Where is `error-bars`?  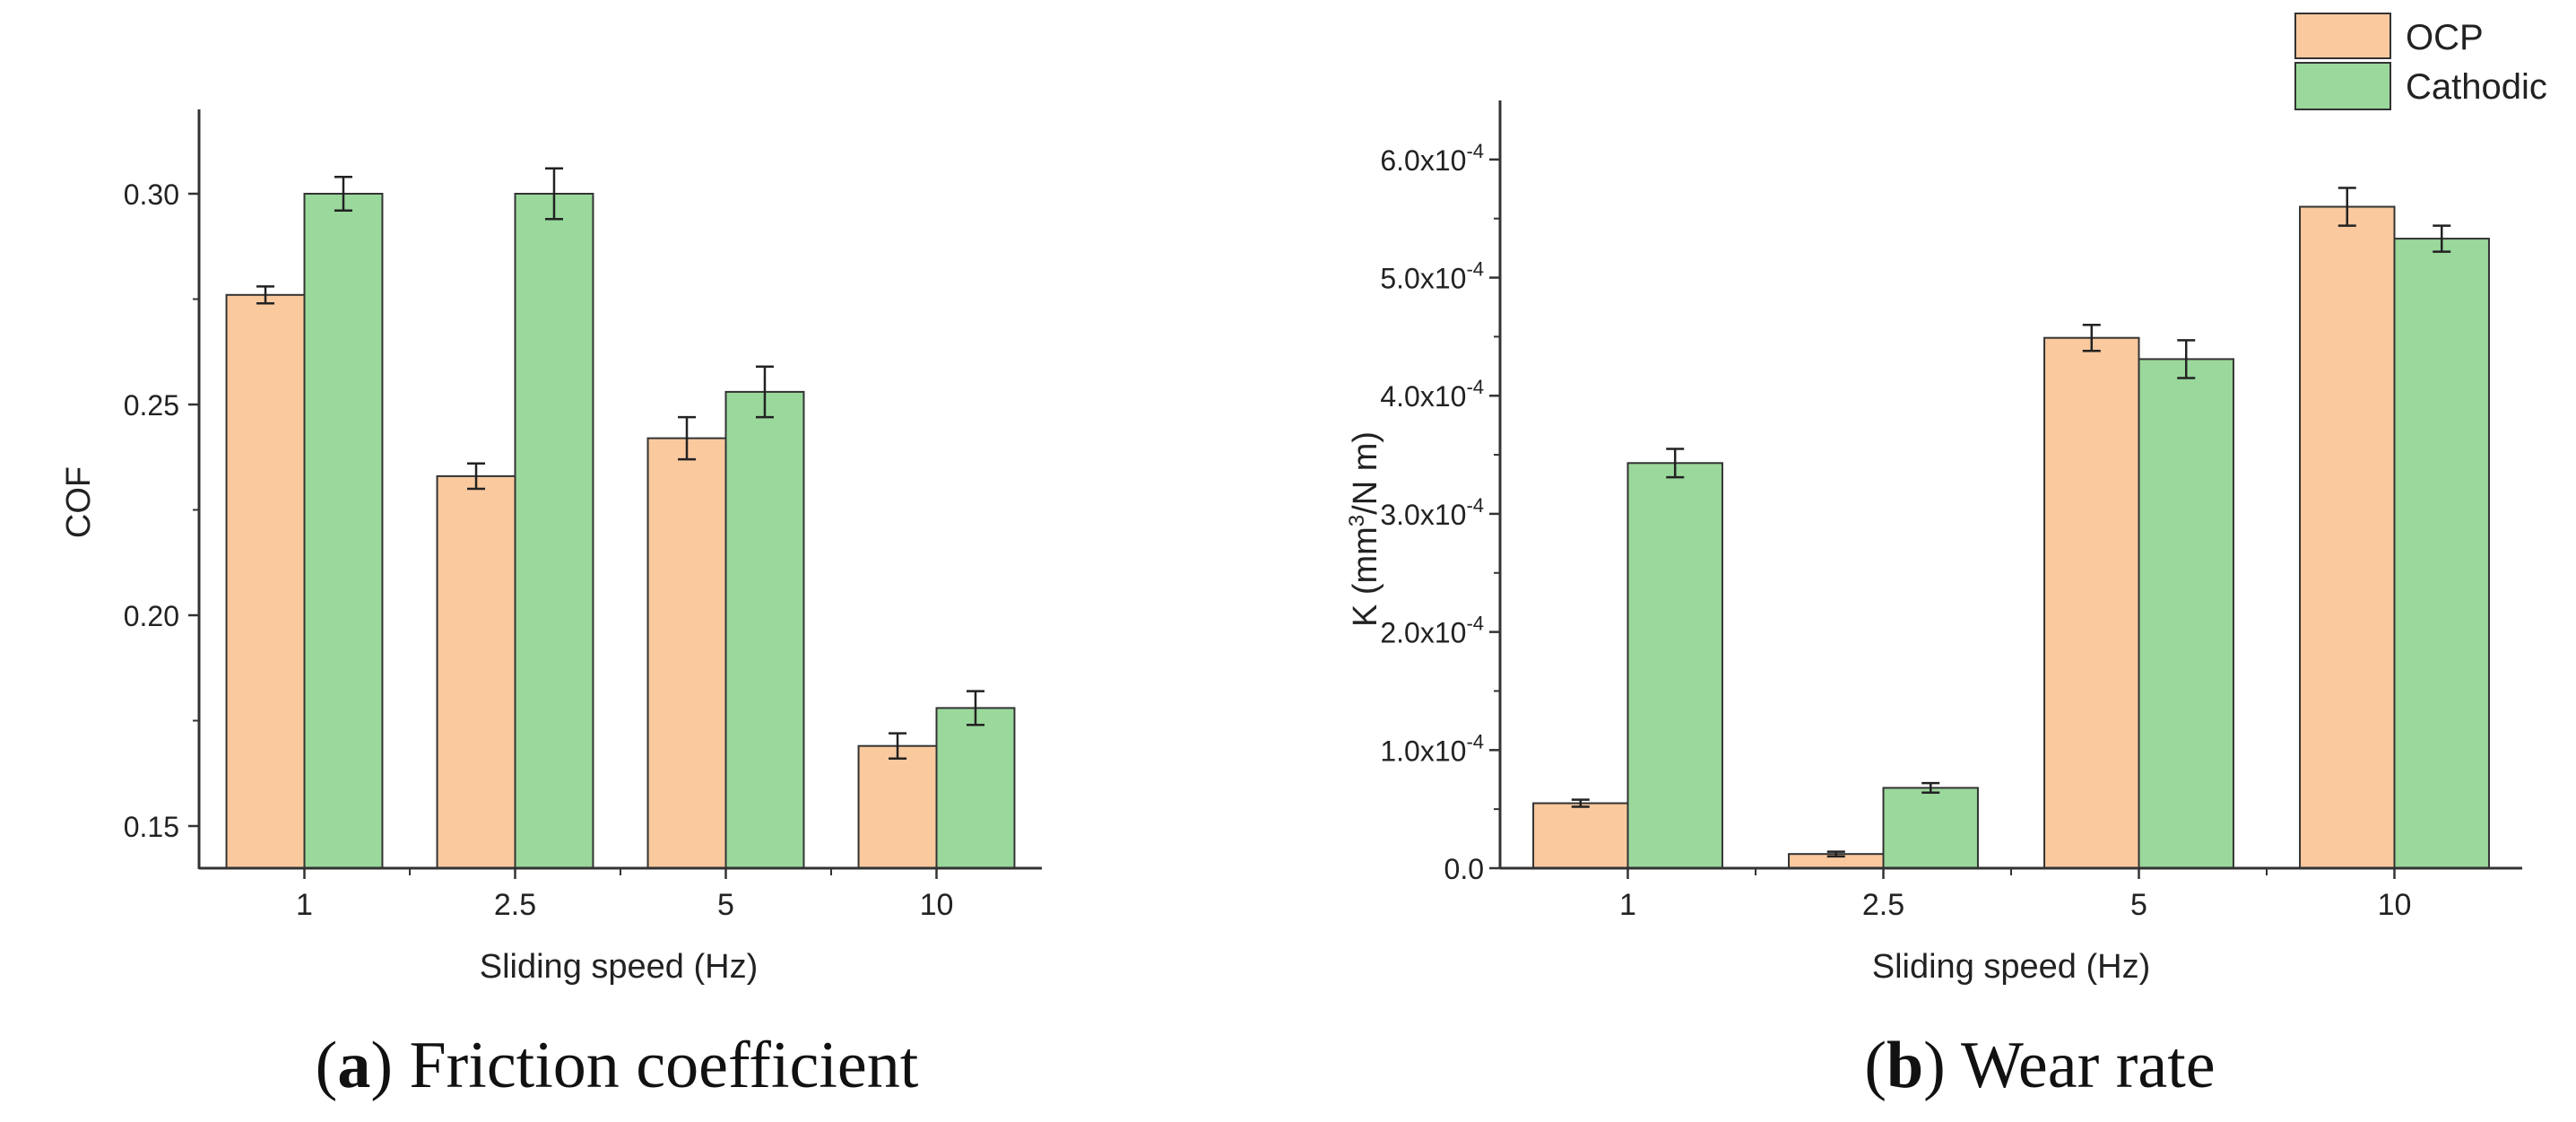 error-bars is located at coordinates (620, 464).